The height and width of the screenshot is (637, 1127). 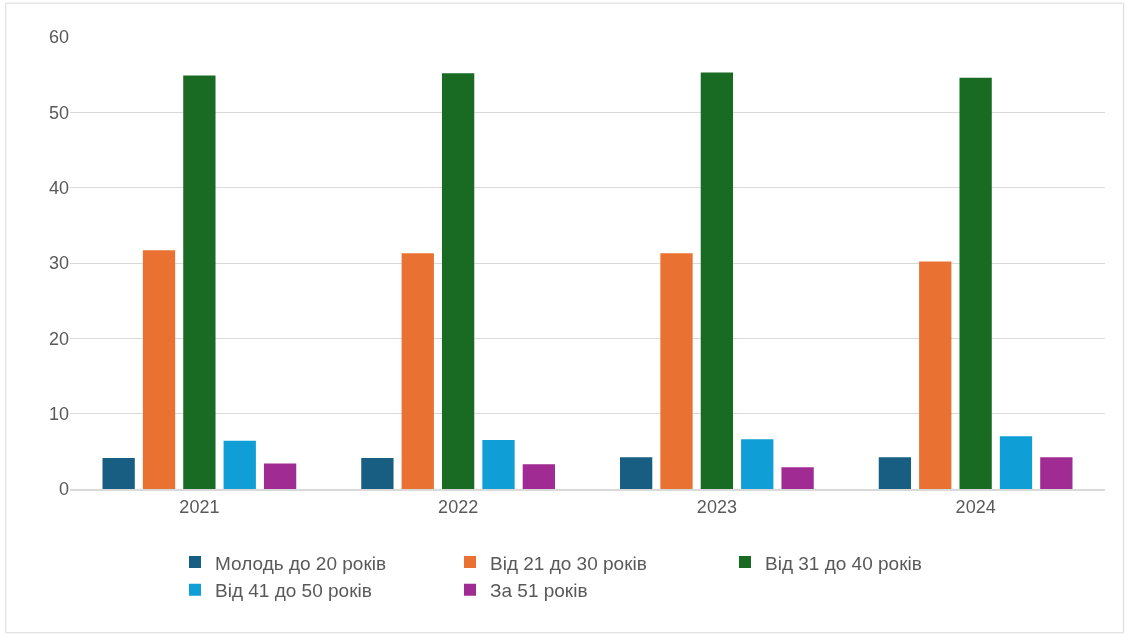 I want to click on y-tick-label: 20, so click(x=58, y=338).